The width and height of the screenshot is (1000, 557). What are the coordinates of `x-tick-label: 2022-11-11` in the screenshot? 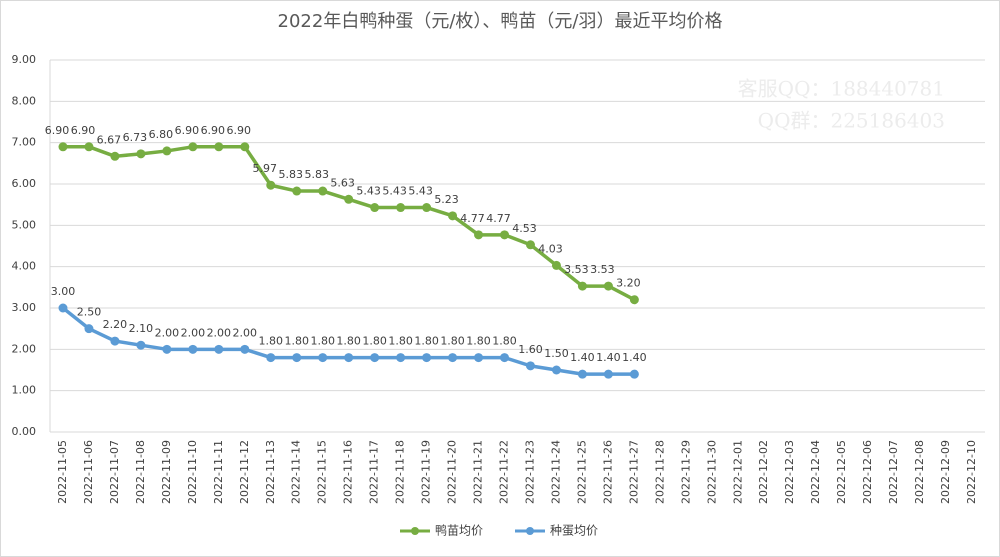 It's located at (218, 472).